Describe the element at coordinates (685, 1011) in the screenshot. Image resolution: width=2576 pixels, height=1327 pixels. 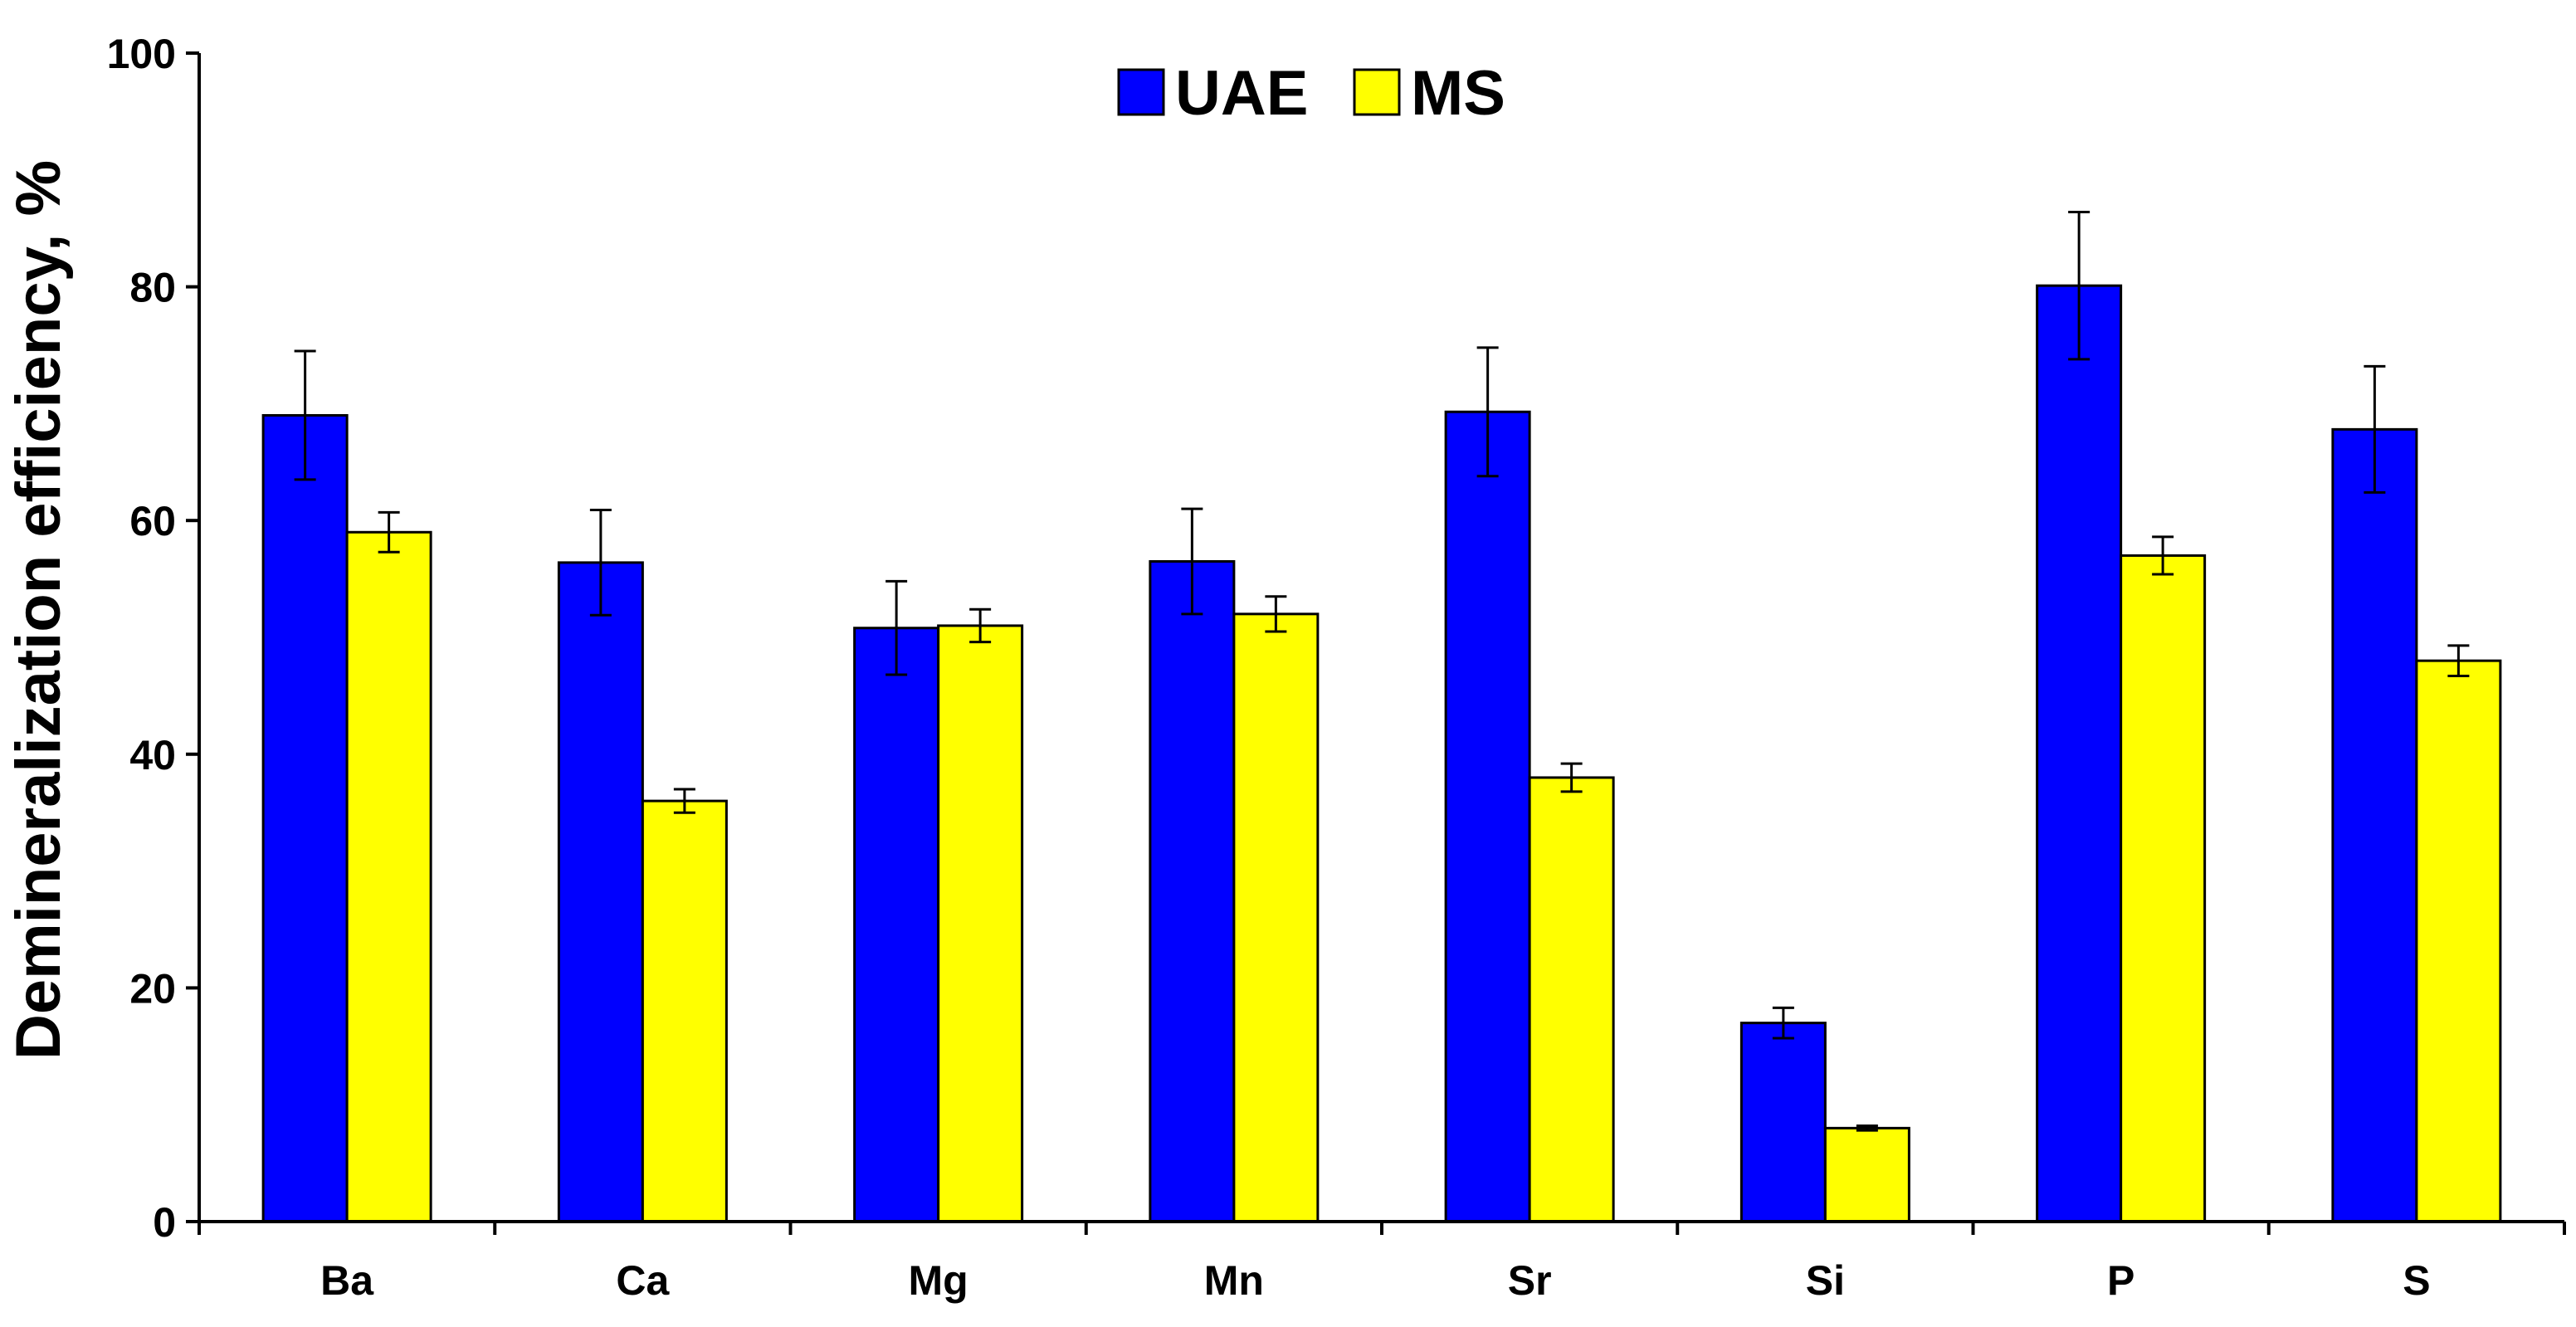
I see `bar-ms-ca` at that location.